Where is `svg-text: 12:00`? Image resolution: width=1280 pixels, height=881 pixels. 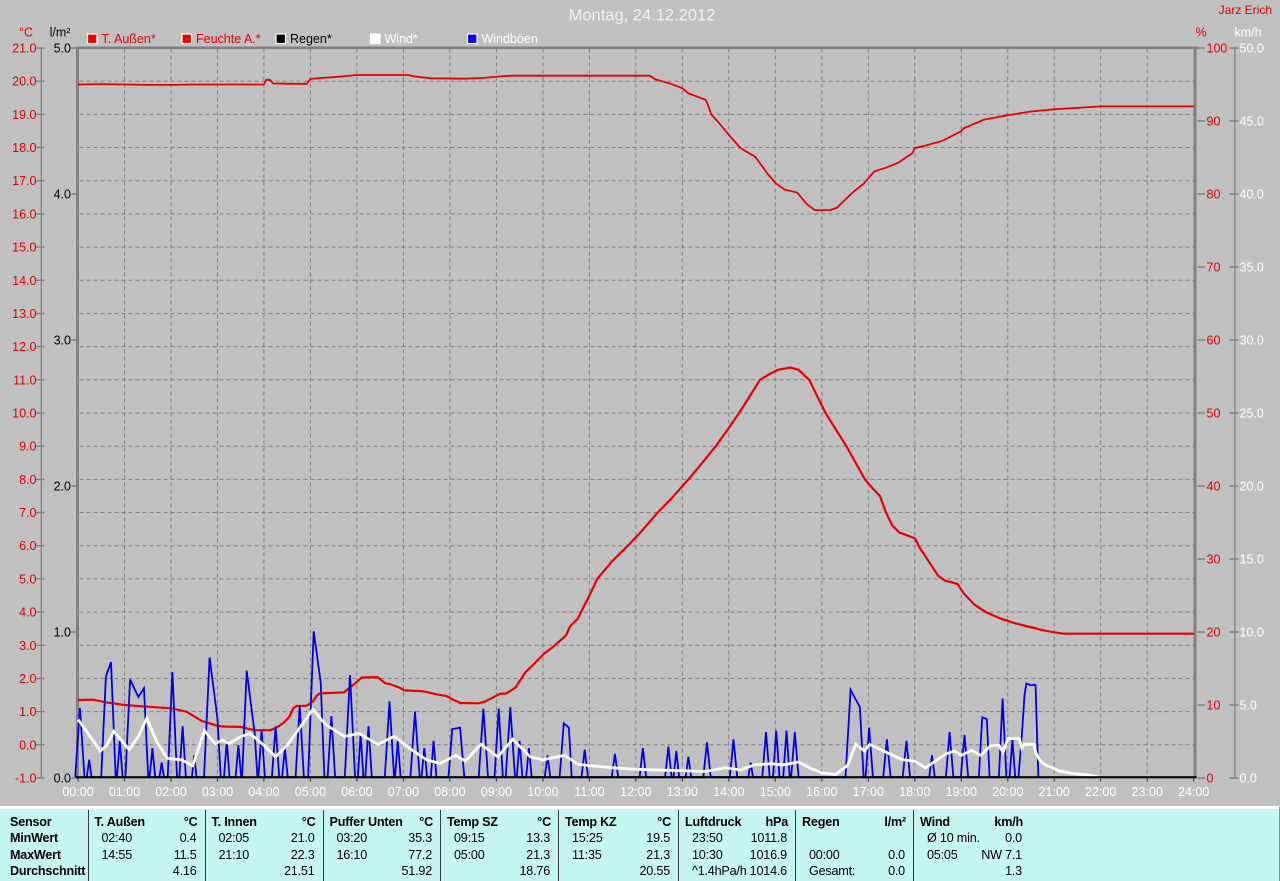 svg-text: 12:00 is located at coordinates (635, 792).